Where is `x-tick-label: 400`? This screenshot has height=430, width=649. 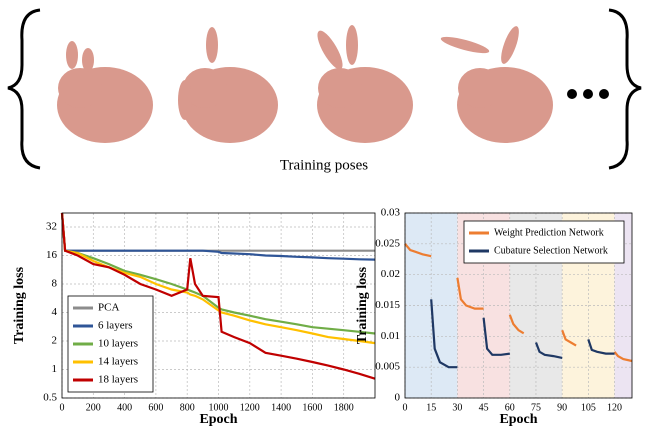
x-tick-label: 400 is located at coordinates (124, 407).